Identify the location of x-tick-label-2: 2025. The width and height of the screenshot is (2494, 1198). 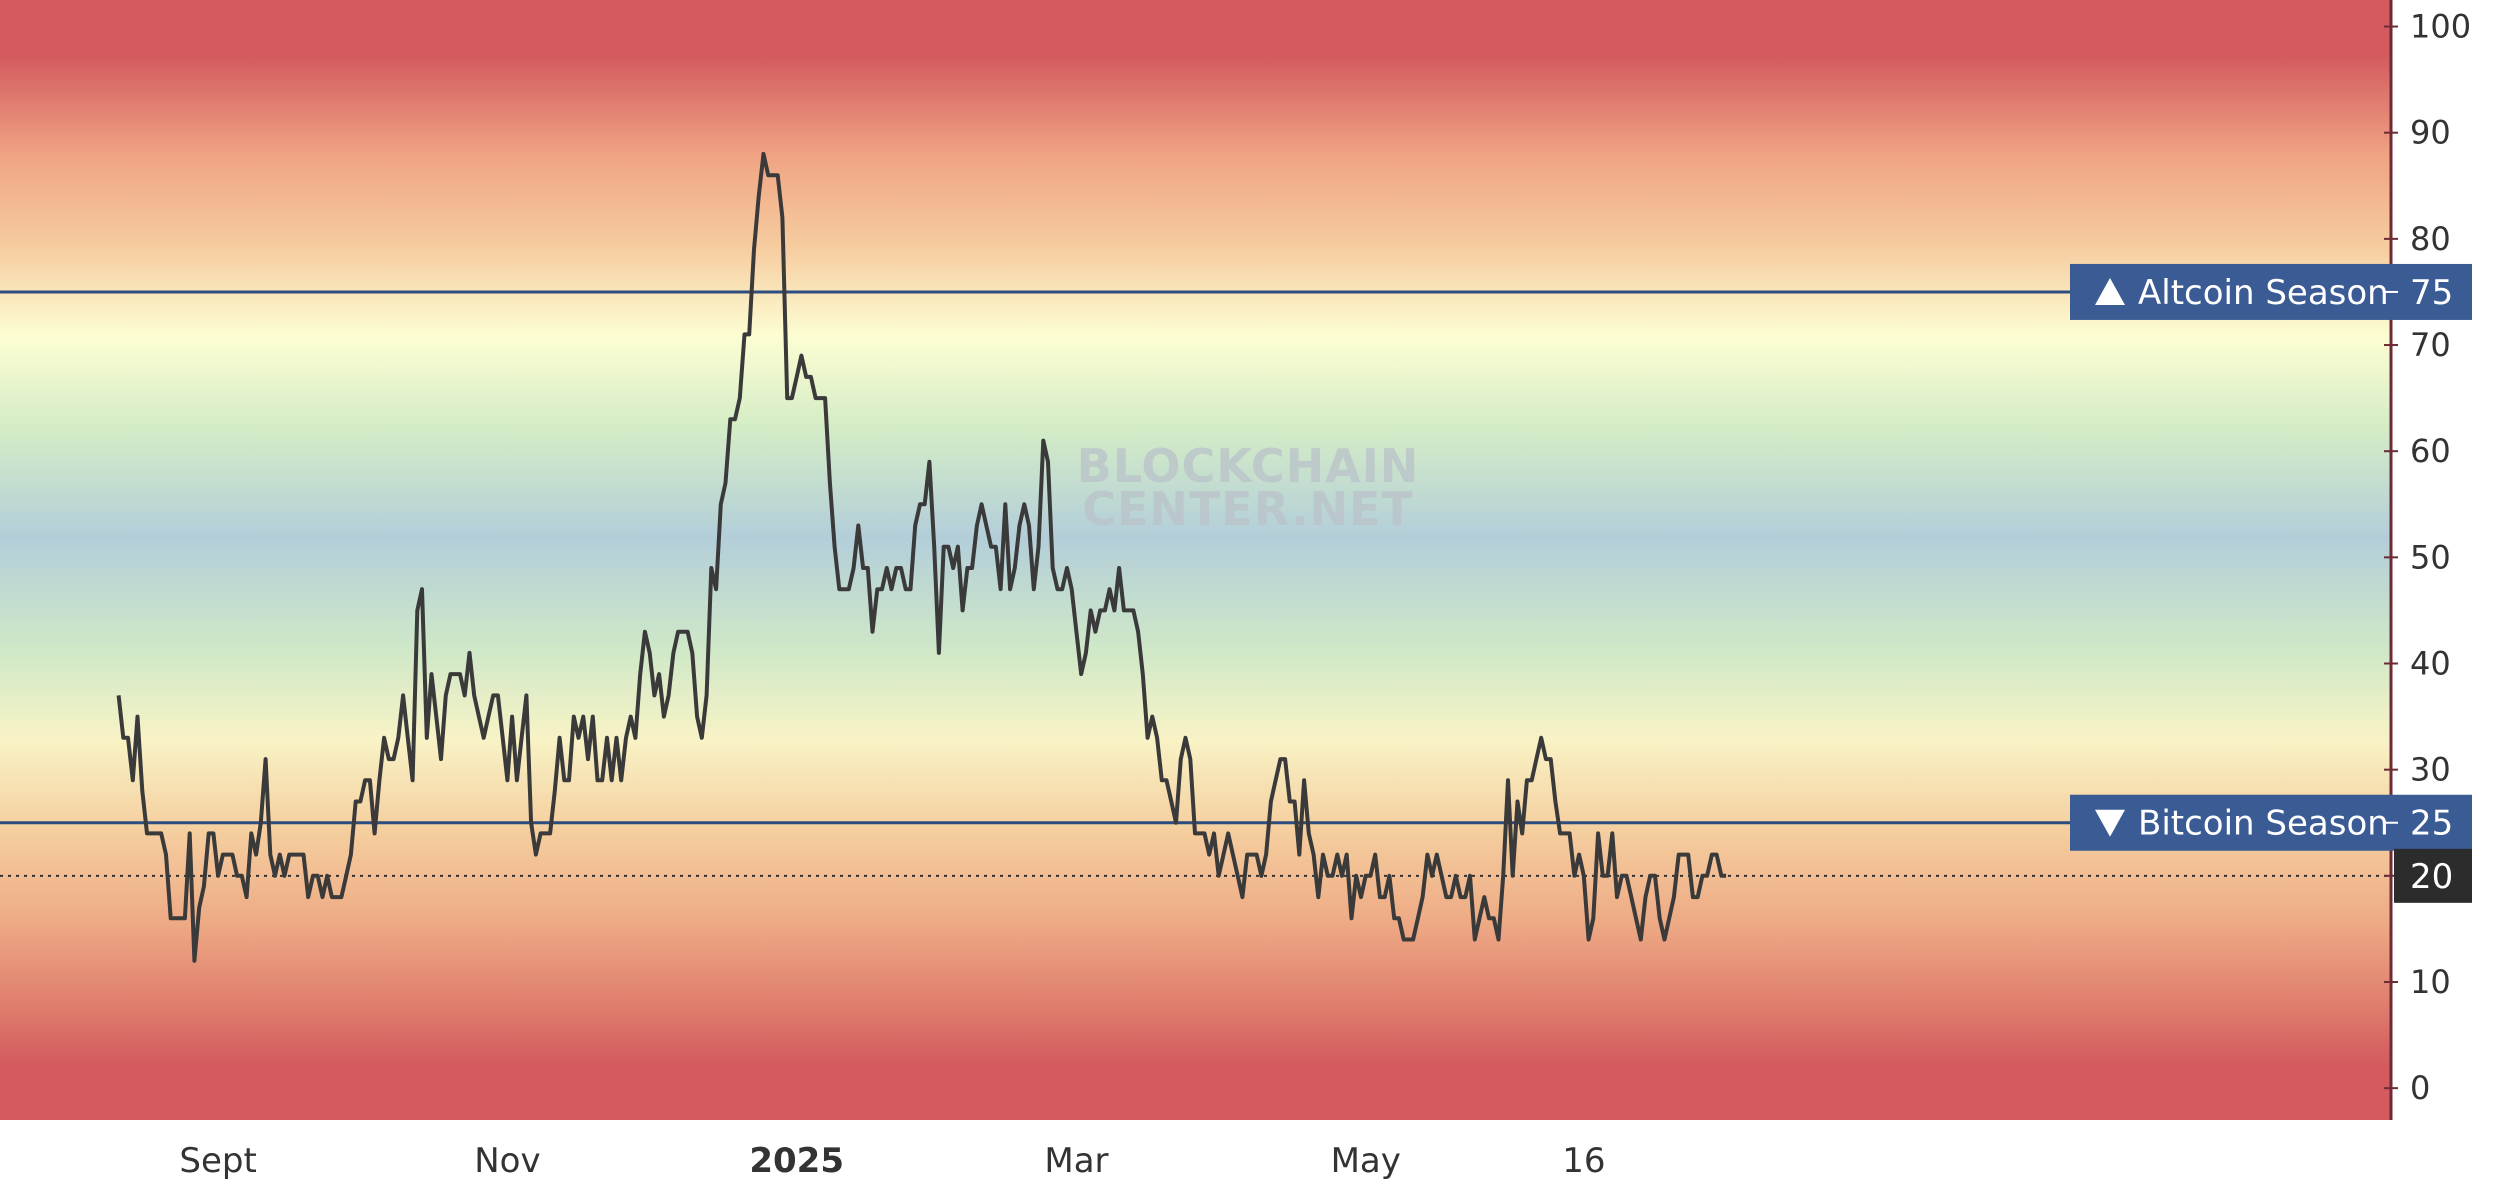
(796, 1161).